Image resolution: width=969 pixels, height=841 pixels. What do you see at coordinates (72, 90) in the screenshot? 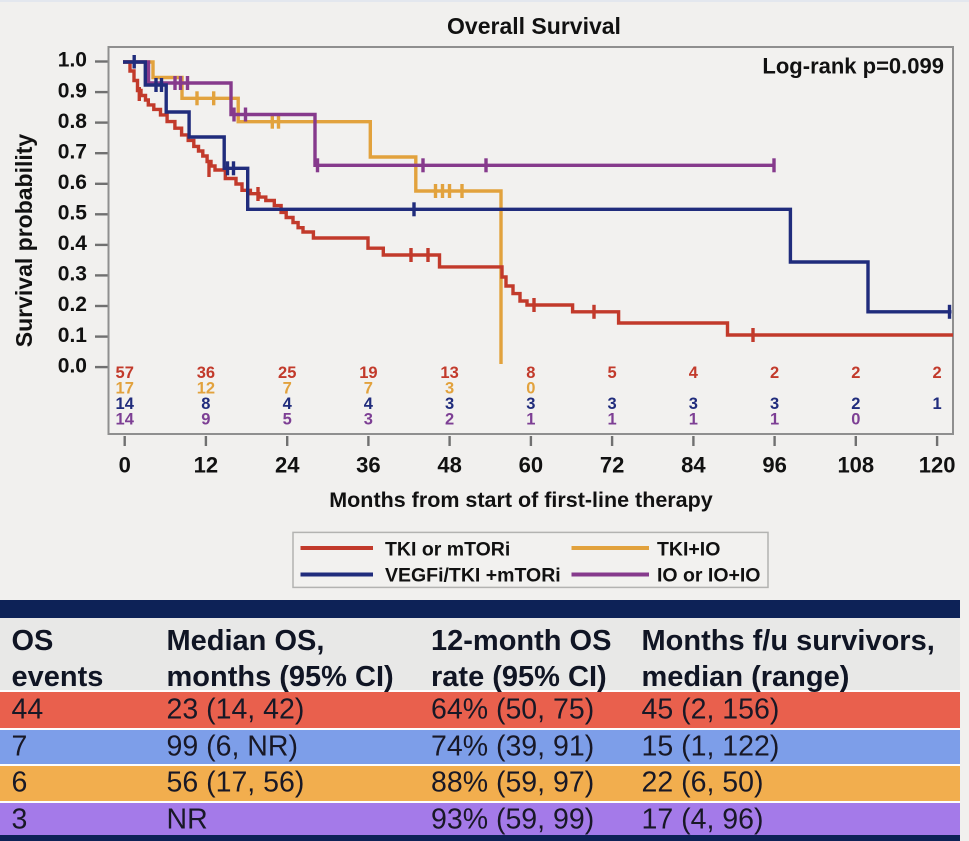
I see `svg-text: 0.9` at bounding box center [72, 90].